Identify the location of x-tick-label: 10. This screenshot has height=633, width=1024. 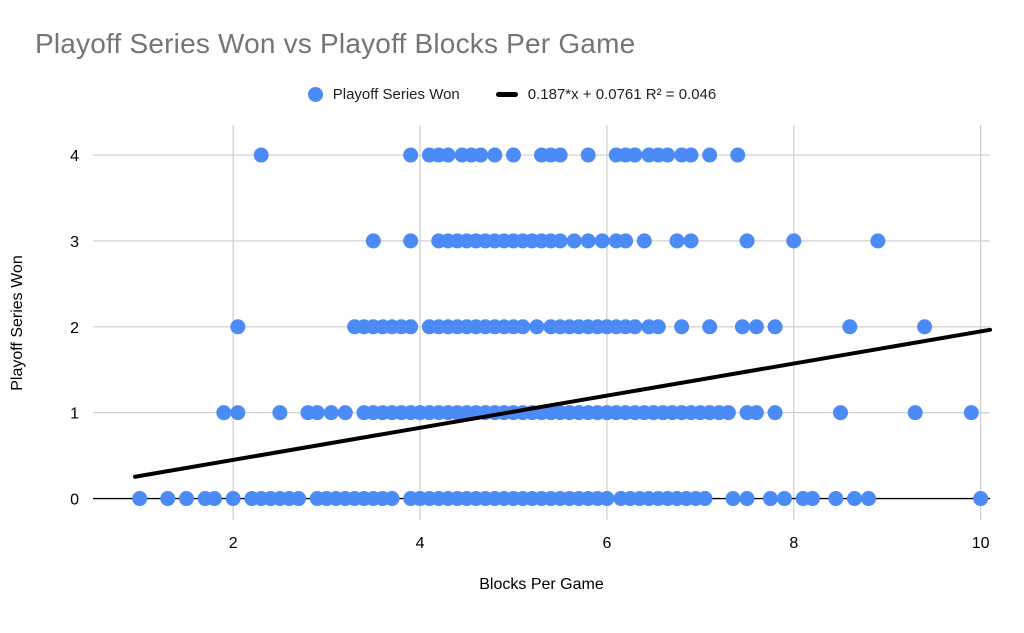
(981, 543).